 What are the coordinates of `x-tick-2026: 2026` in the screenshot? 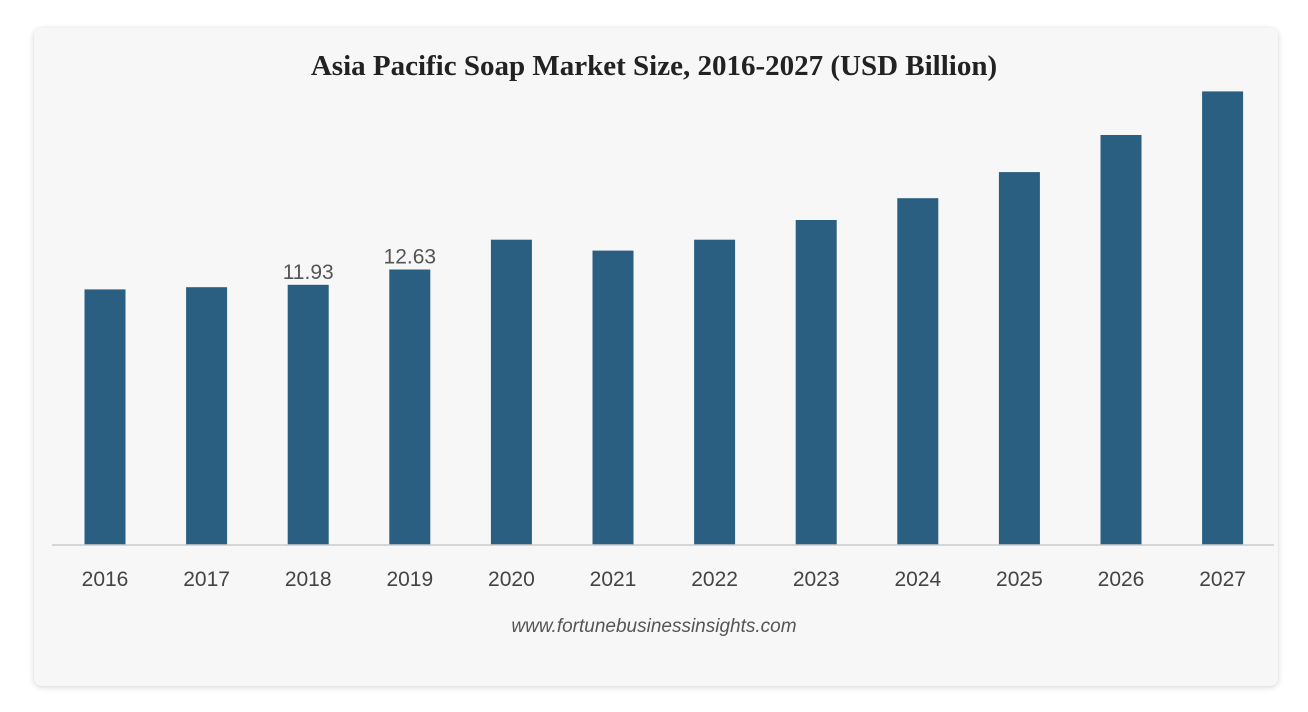 It's located at (1121, 579).